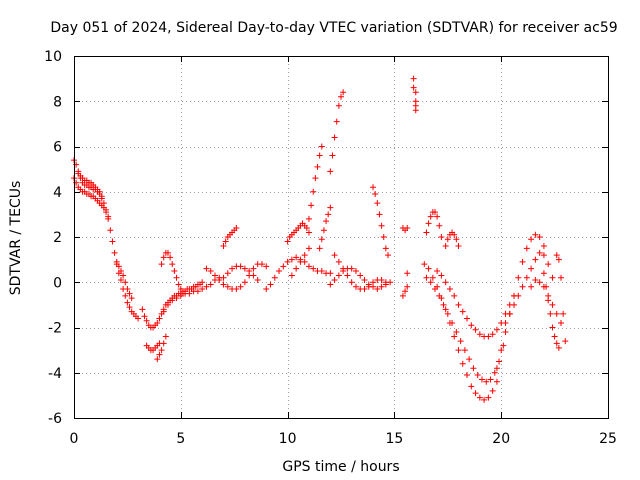 This screenshot has width=640, height=480. What do you see at coordinates (189, 298) in the screenshot?
I see `series-arc-i` at bounding box center [189, 298].